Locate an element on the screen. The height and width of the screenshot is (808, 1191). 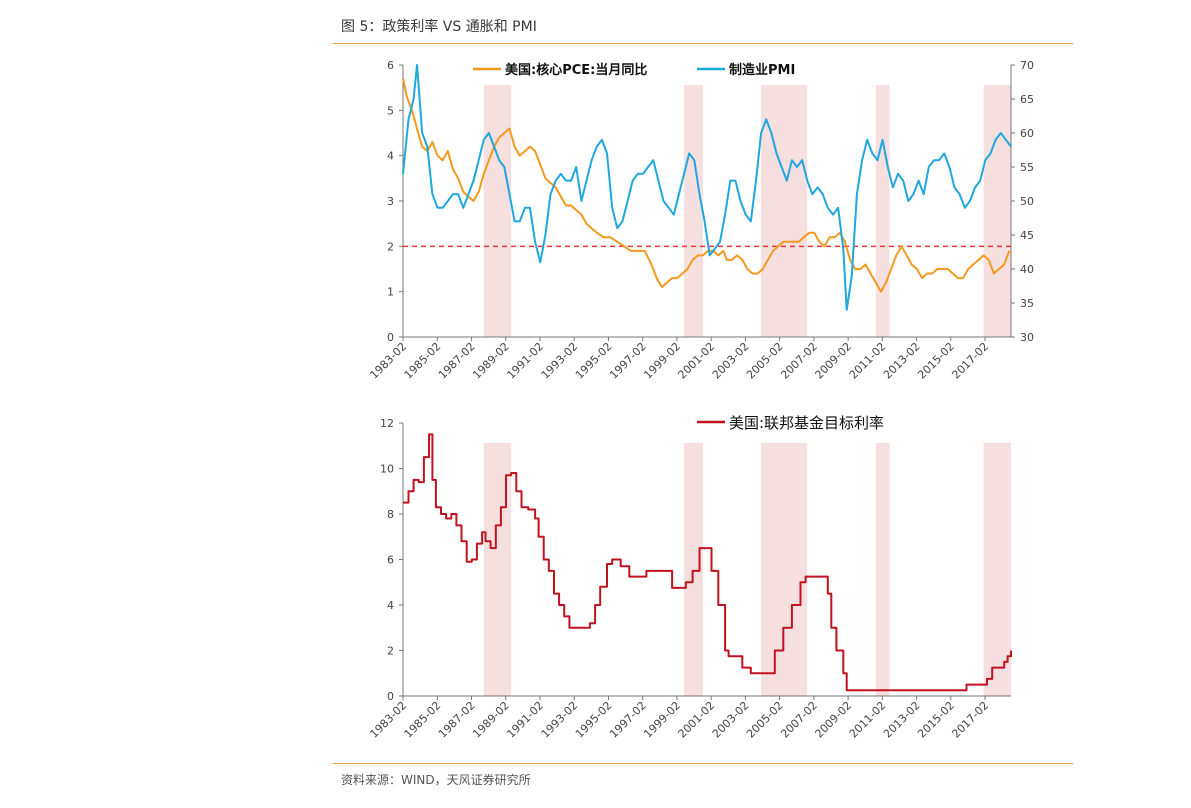
y-tick-label: 8 is located at coordinates (390, 514).